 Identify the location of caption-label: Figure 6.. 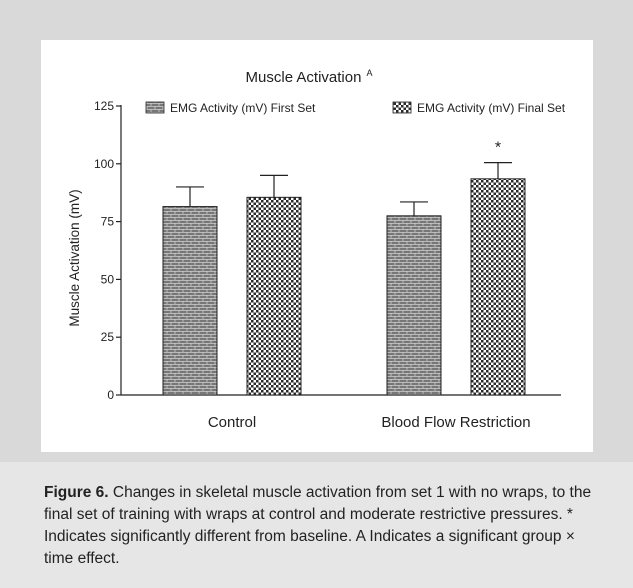
(76, 492).